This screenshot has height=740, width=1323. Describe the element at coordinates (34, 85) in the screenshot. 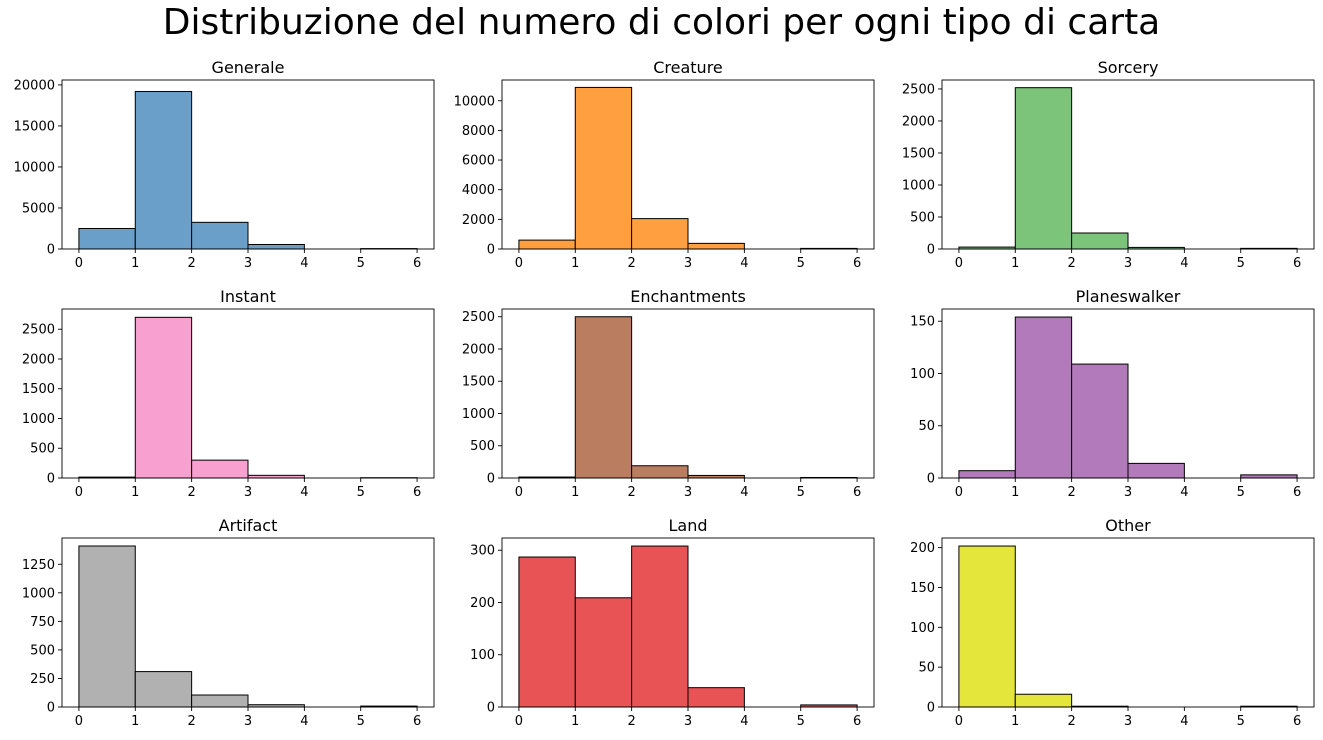

I see `y-tick-label: 20000` at that location.